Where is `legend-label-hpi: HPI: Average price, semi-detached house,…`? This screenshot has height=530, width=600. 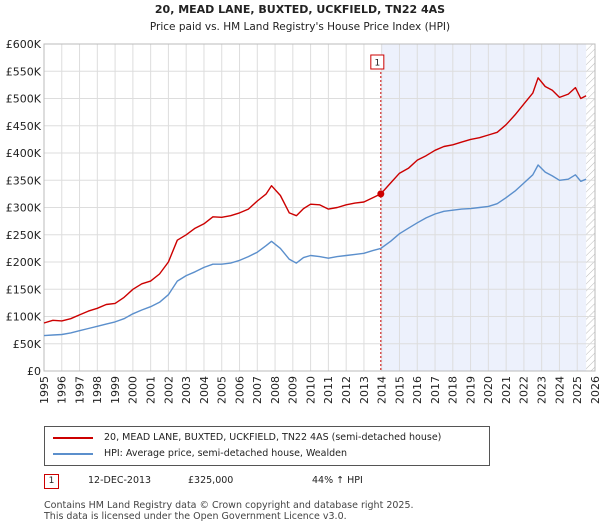 legend-label-hpi: HPI: Average price, semi-detached house,… is located at coordinates (226, 453).